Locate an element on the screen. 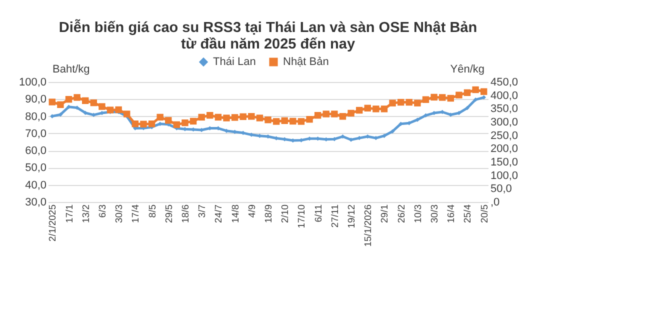 Image resolution: width=658 pixels, height=309 pixels. x-tick-label: 4/9 is located at coordinates (252, 211).